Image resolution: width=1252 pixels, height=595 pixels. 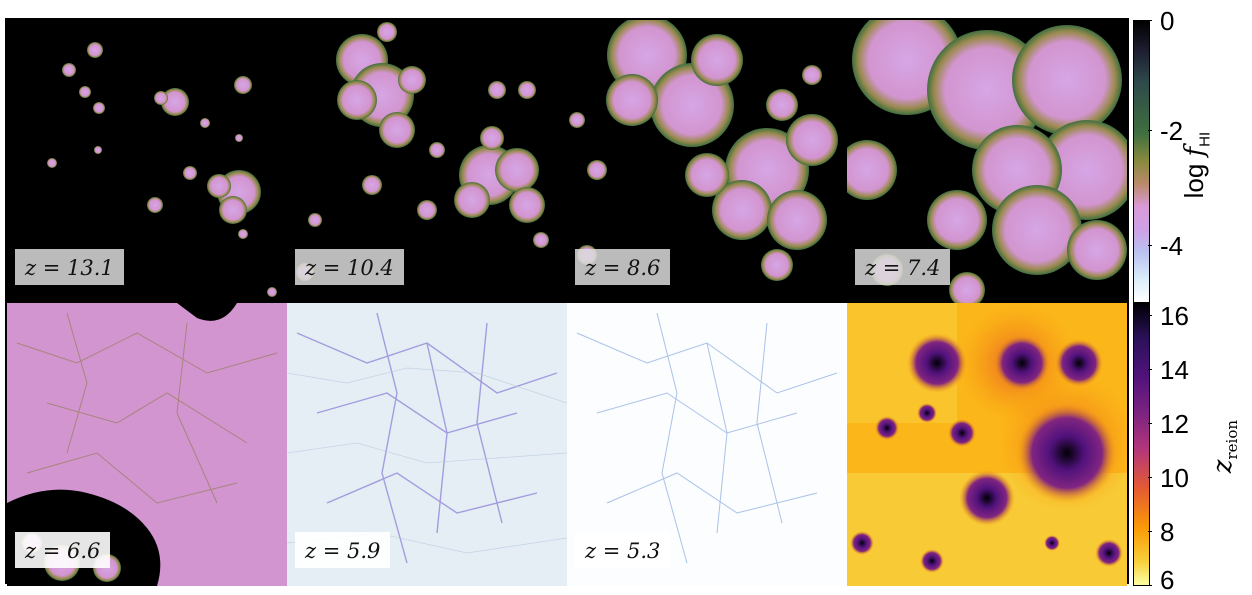 What do you see at coordinates (903, 267) in the screenshot?
I see `redshift-label: z = 7.4` at bounding box center [903, 267].